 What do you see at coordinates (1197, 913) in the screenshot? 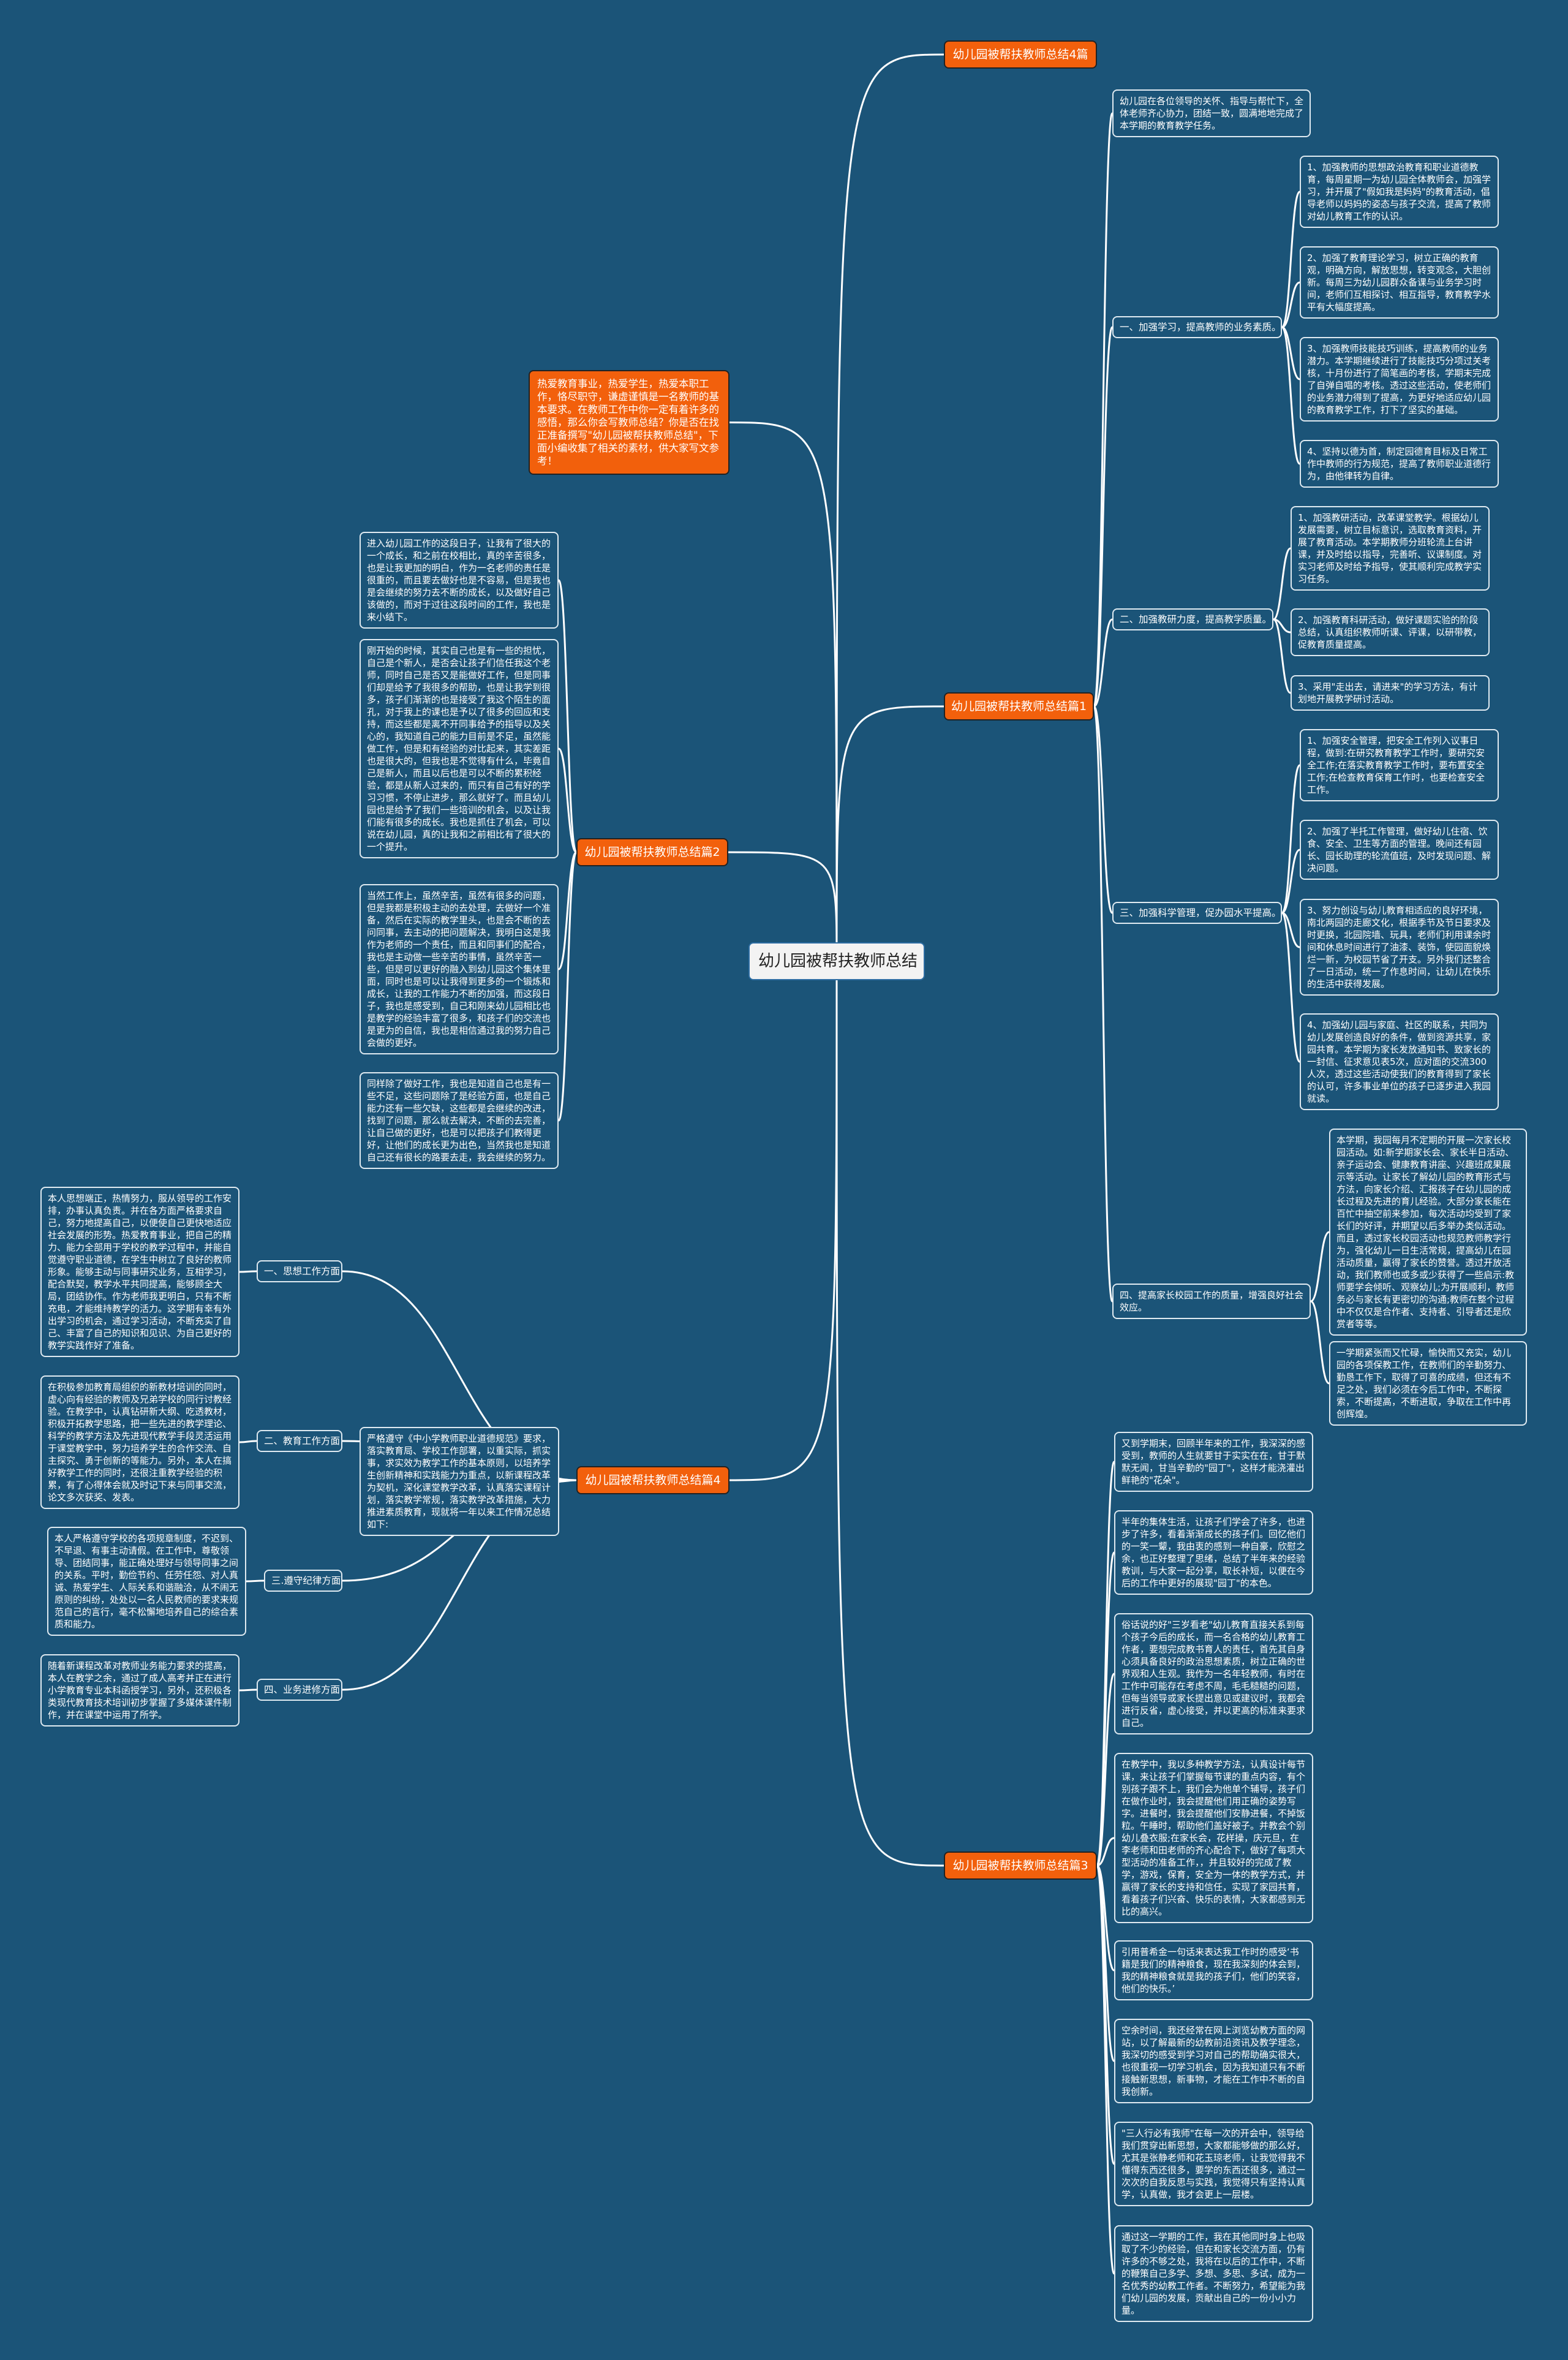
I see `article-1-section-3: 三、加强科学管理，促办园水平提高。` at bounding box center [1197, 913].